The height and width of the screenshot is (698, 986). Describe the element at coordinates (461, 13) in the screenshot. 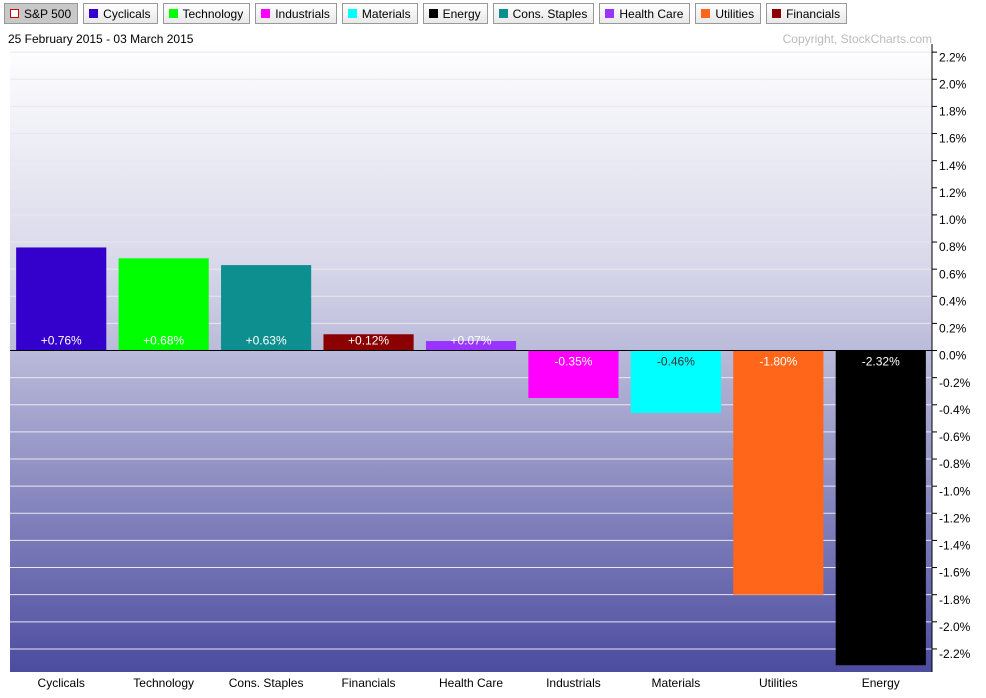

I see `legend-label: Energy` at that location.